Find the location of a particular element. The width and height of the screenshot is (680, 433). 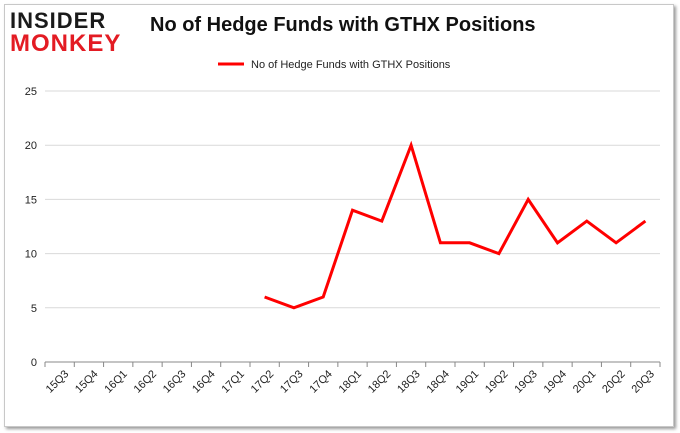

legend: No of Hedge Funds with GTHX Positions is located at coordinates (334, 65).